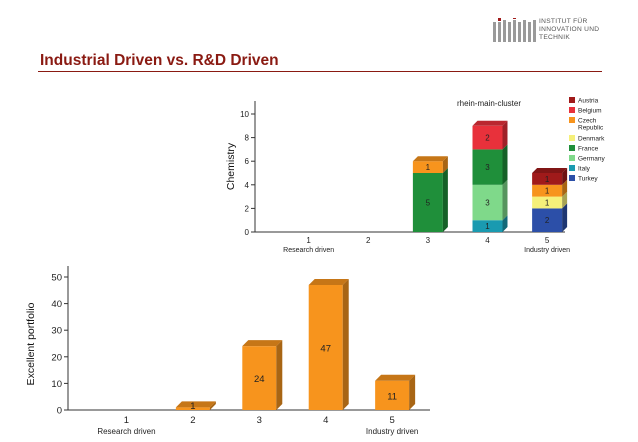 The width and height of the screenshot is (638, 442). I want to click on chart2-data-label: 24, so click(259, 379).